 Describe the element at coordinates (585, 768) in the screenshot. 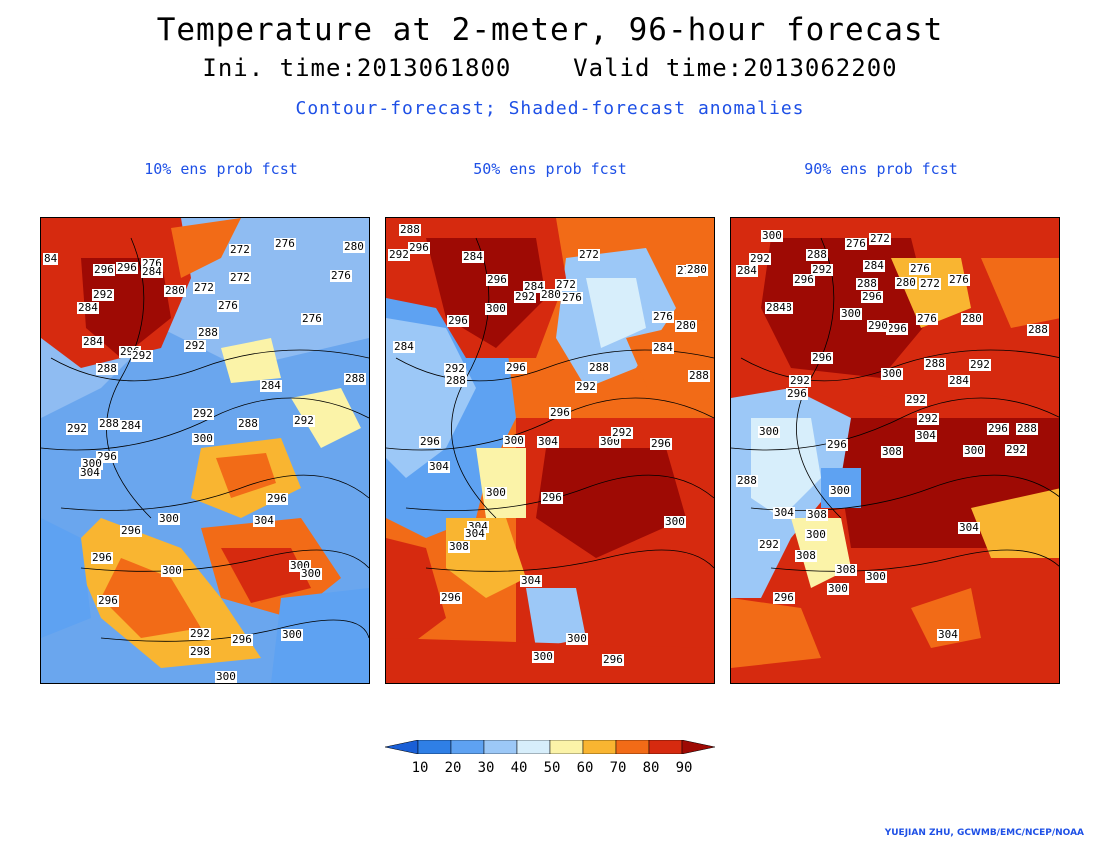

I see `colorbar-label: 60` at that location.